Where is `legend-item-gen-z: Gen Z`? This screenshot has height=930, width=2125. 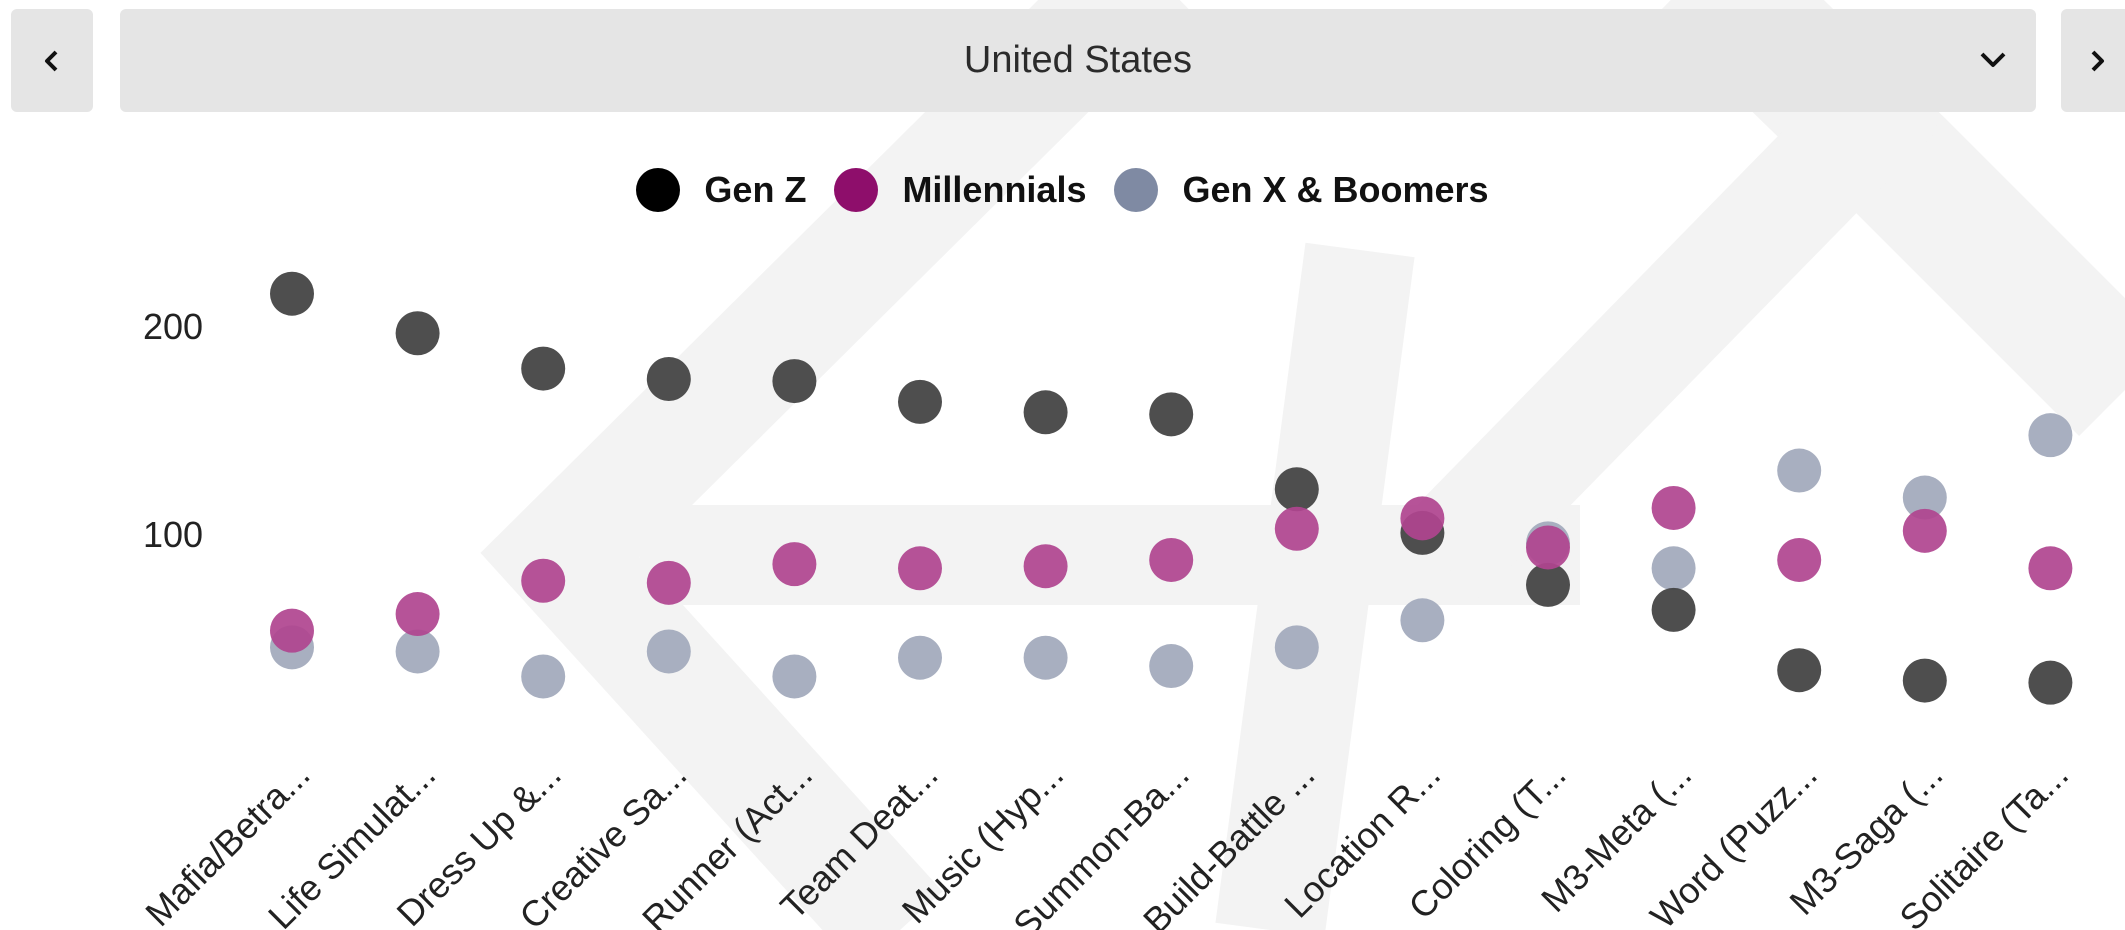
legend-item-gen-z: Gen Z is located at coordinates (721, 190).